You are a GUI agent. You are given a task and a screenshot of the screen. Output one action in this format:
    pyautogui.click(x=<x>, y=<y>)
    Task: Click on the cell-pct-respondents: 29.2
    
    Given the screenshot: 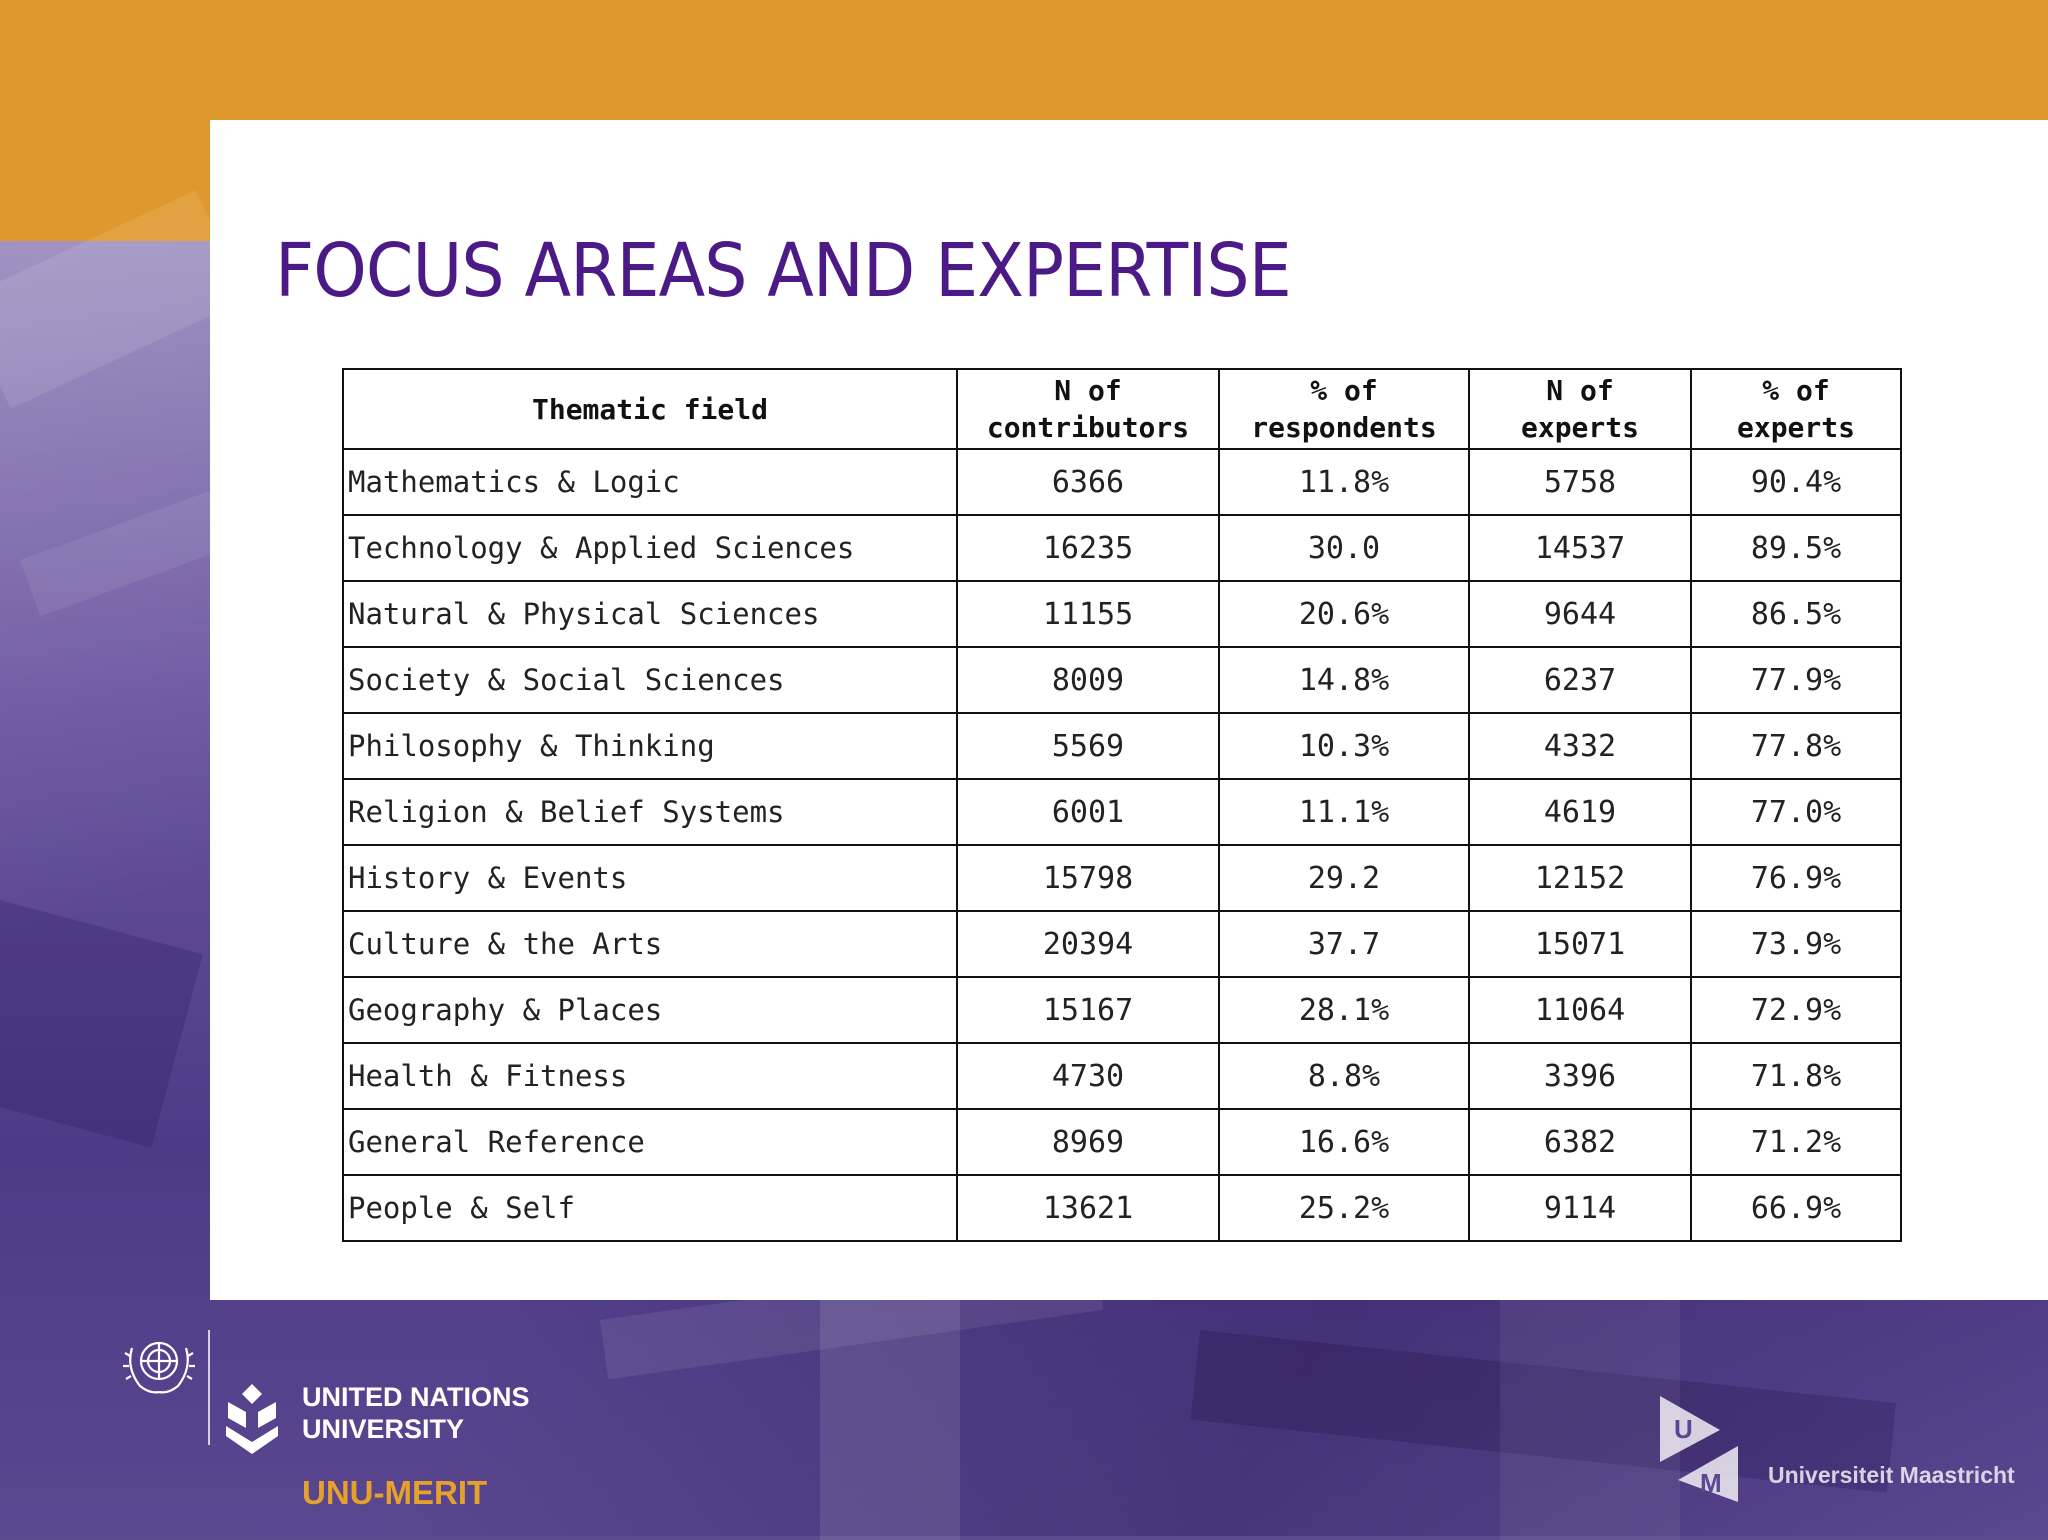 What is the action you would take?
    pyautogui.click(x=1344, y=878)
    